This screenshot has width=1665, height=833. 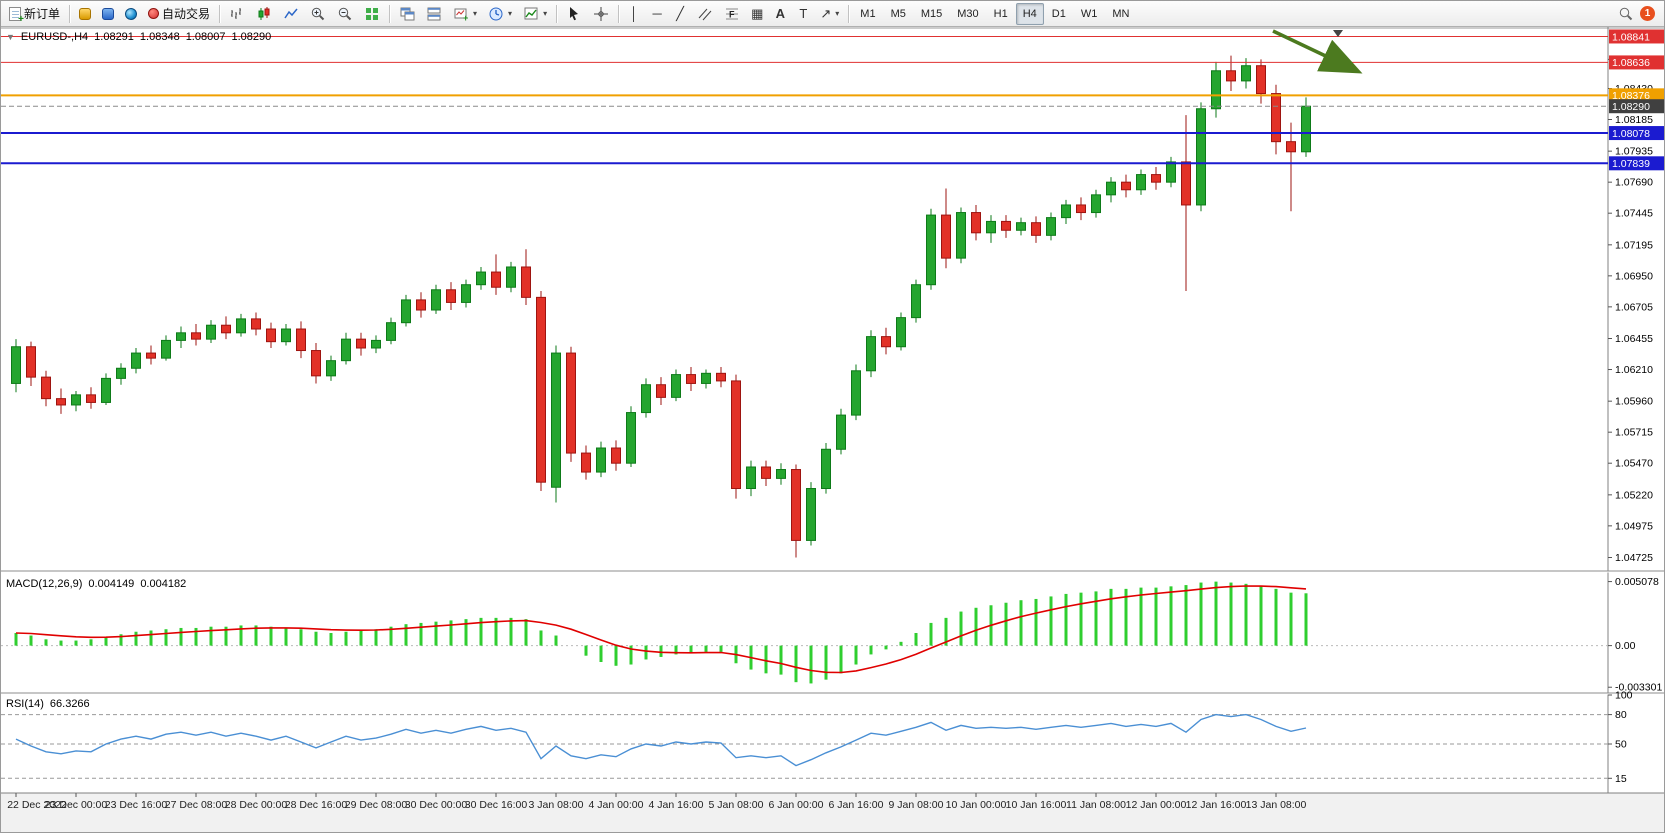 I want to click on zoom-out-icon, so click(x=345, y=13).